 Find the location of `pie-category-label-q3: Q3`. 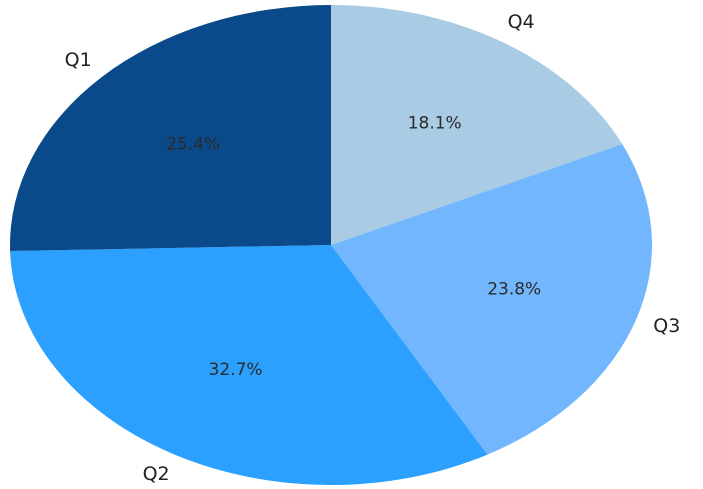

pie-category-label-q3: Q3 is located at coordinates (666, 326).